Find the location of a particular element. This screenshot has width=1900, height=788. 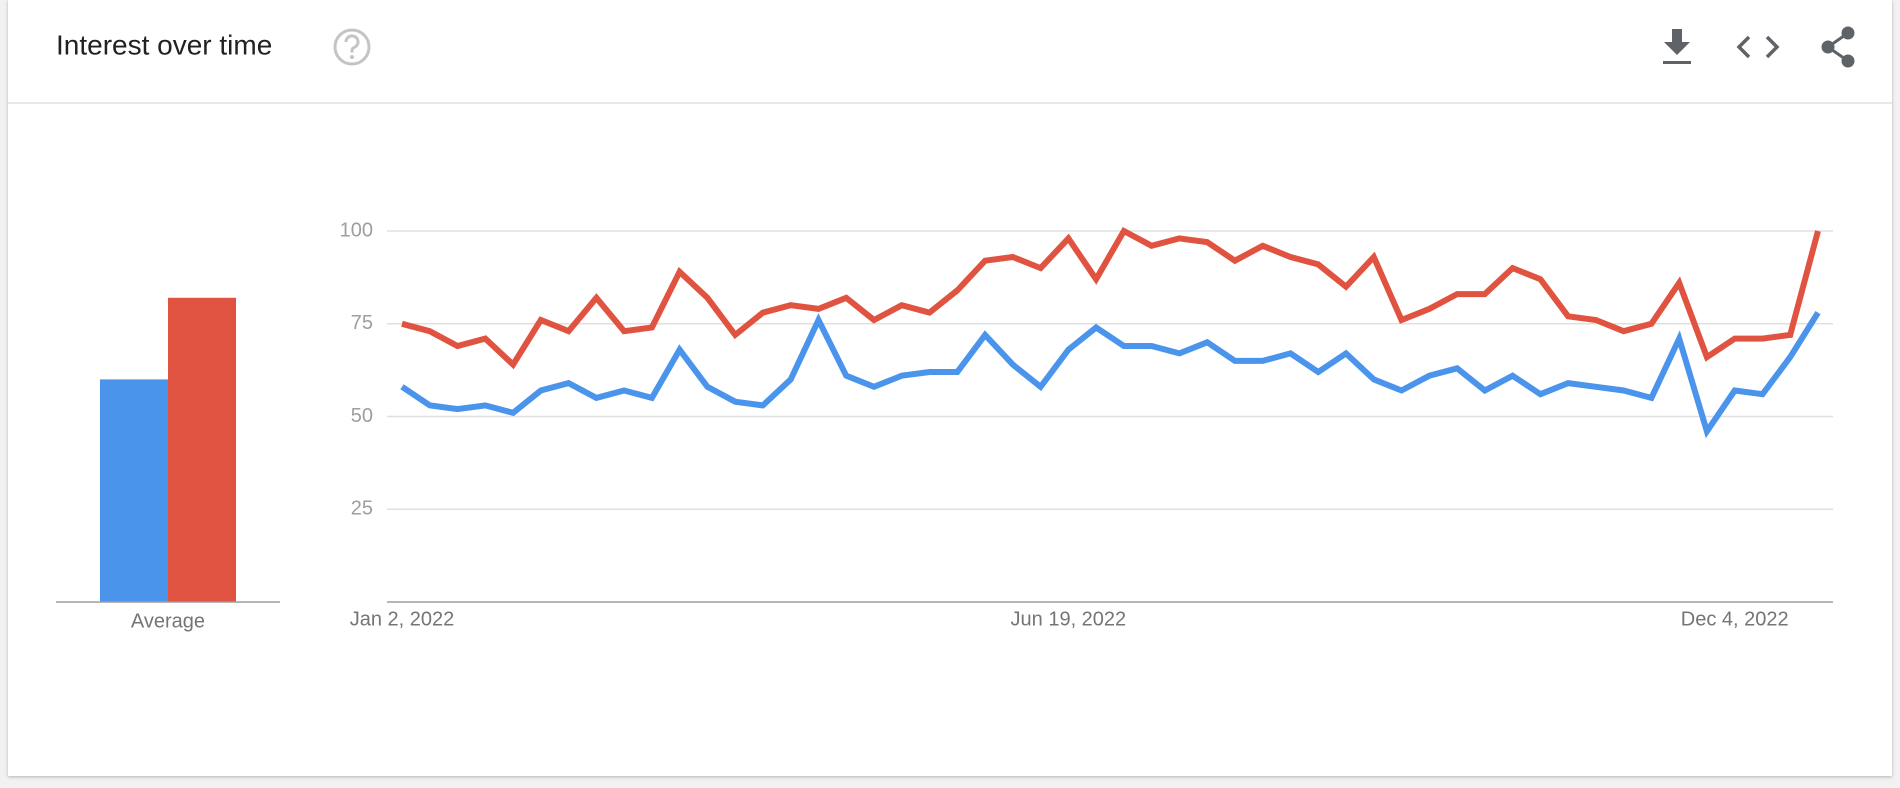

y-tick-label: 50 is located at coordinates (362, 416).